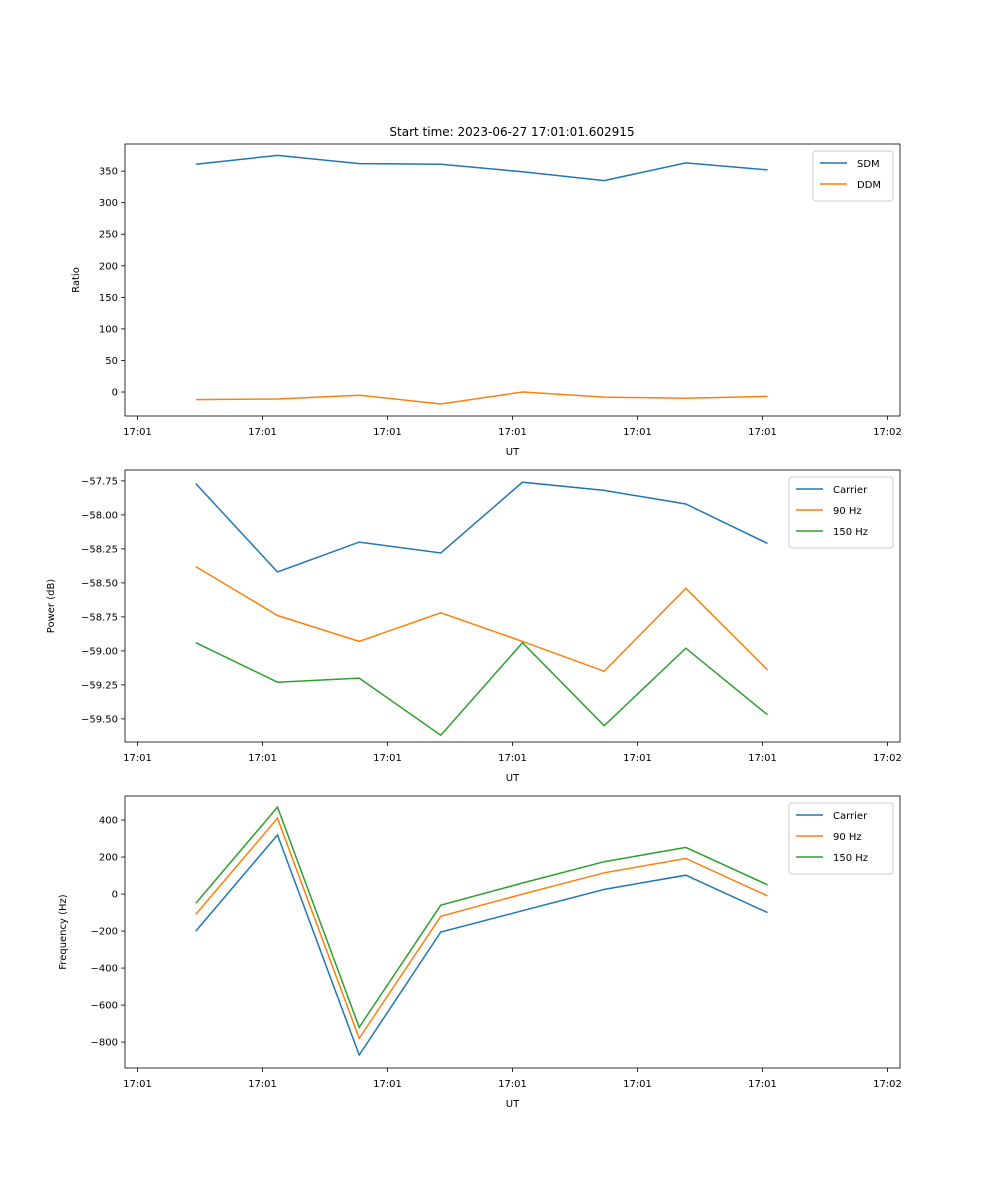  I want to click on legend-label: SDM, so click(868, 164).